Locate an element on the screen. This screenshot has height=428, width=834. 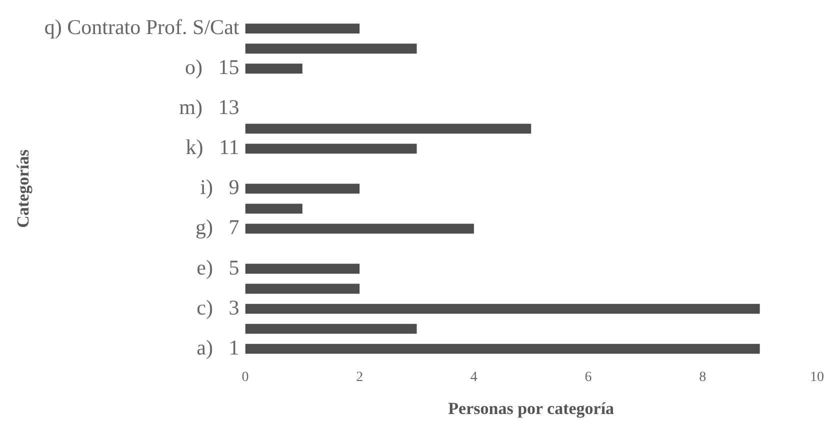
x-tick-label: 10 is located at coordinates (817, 377).